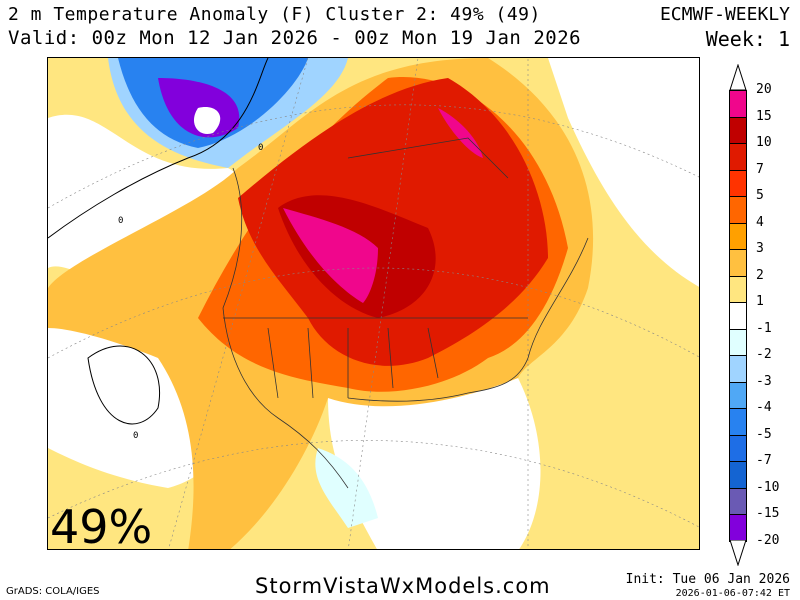 The height and width of the screenshot is (600, 800). Describe the element at coordinates (707, 579) in the screenshot. I see `init-time: Init: Tue 06 Jan 2026` at that location.